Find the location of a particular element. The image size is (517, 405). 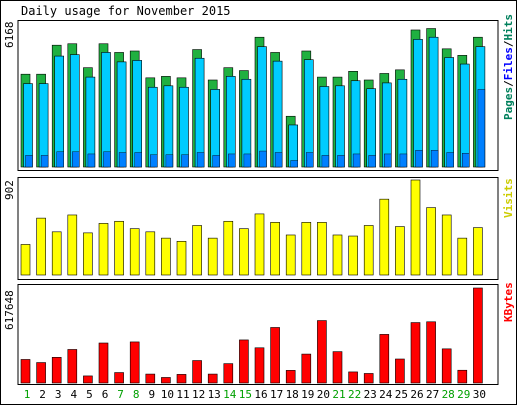

x-tick-label: 26 is located at coordinates (416, 394).